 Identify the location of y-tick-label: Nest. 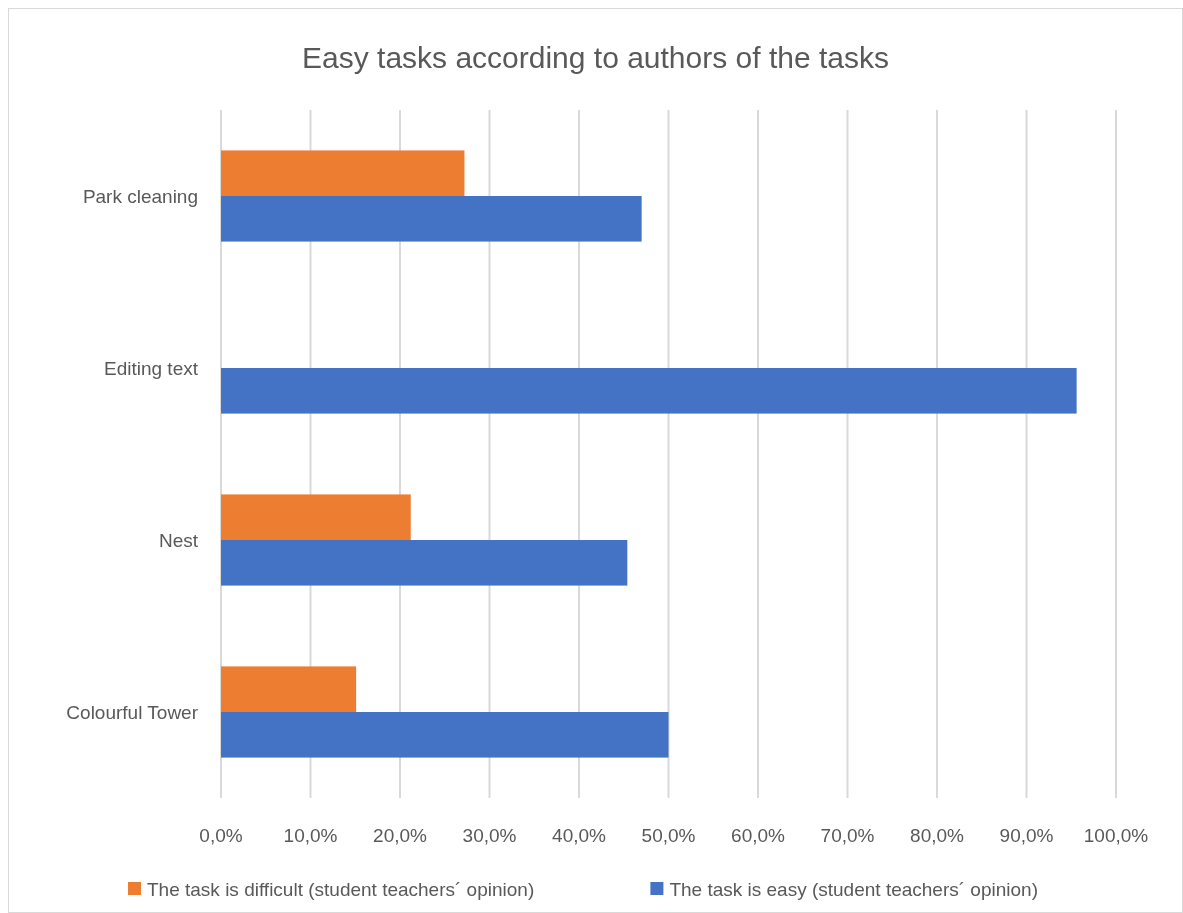
(178, 540).